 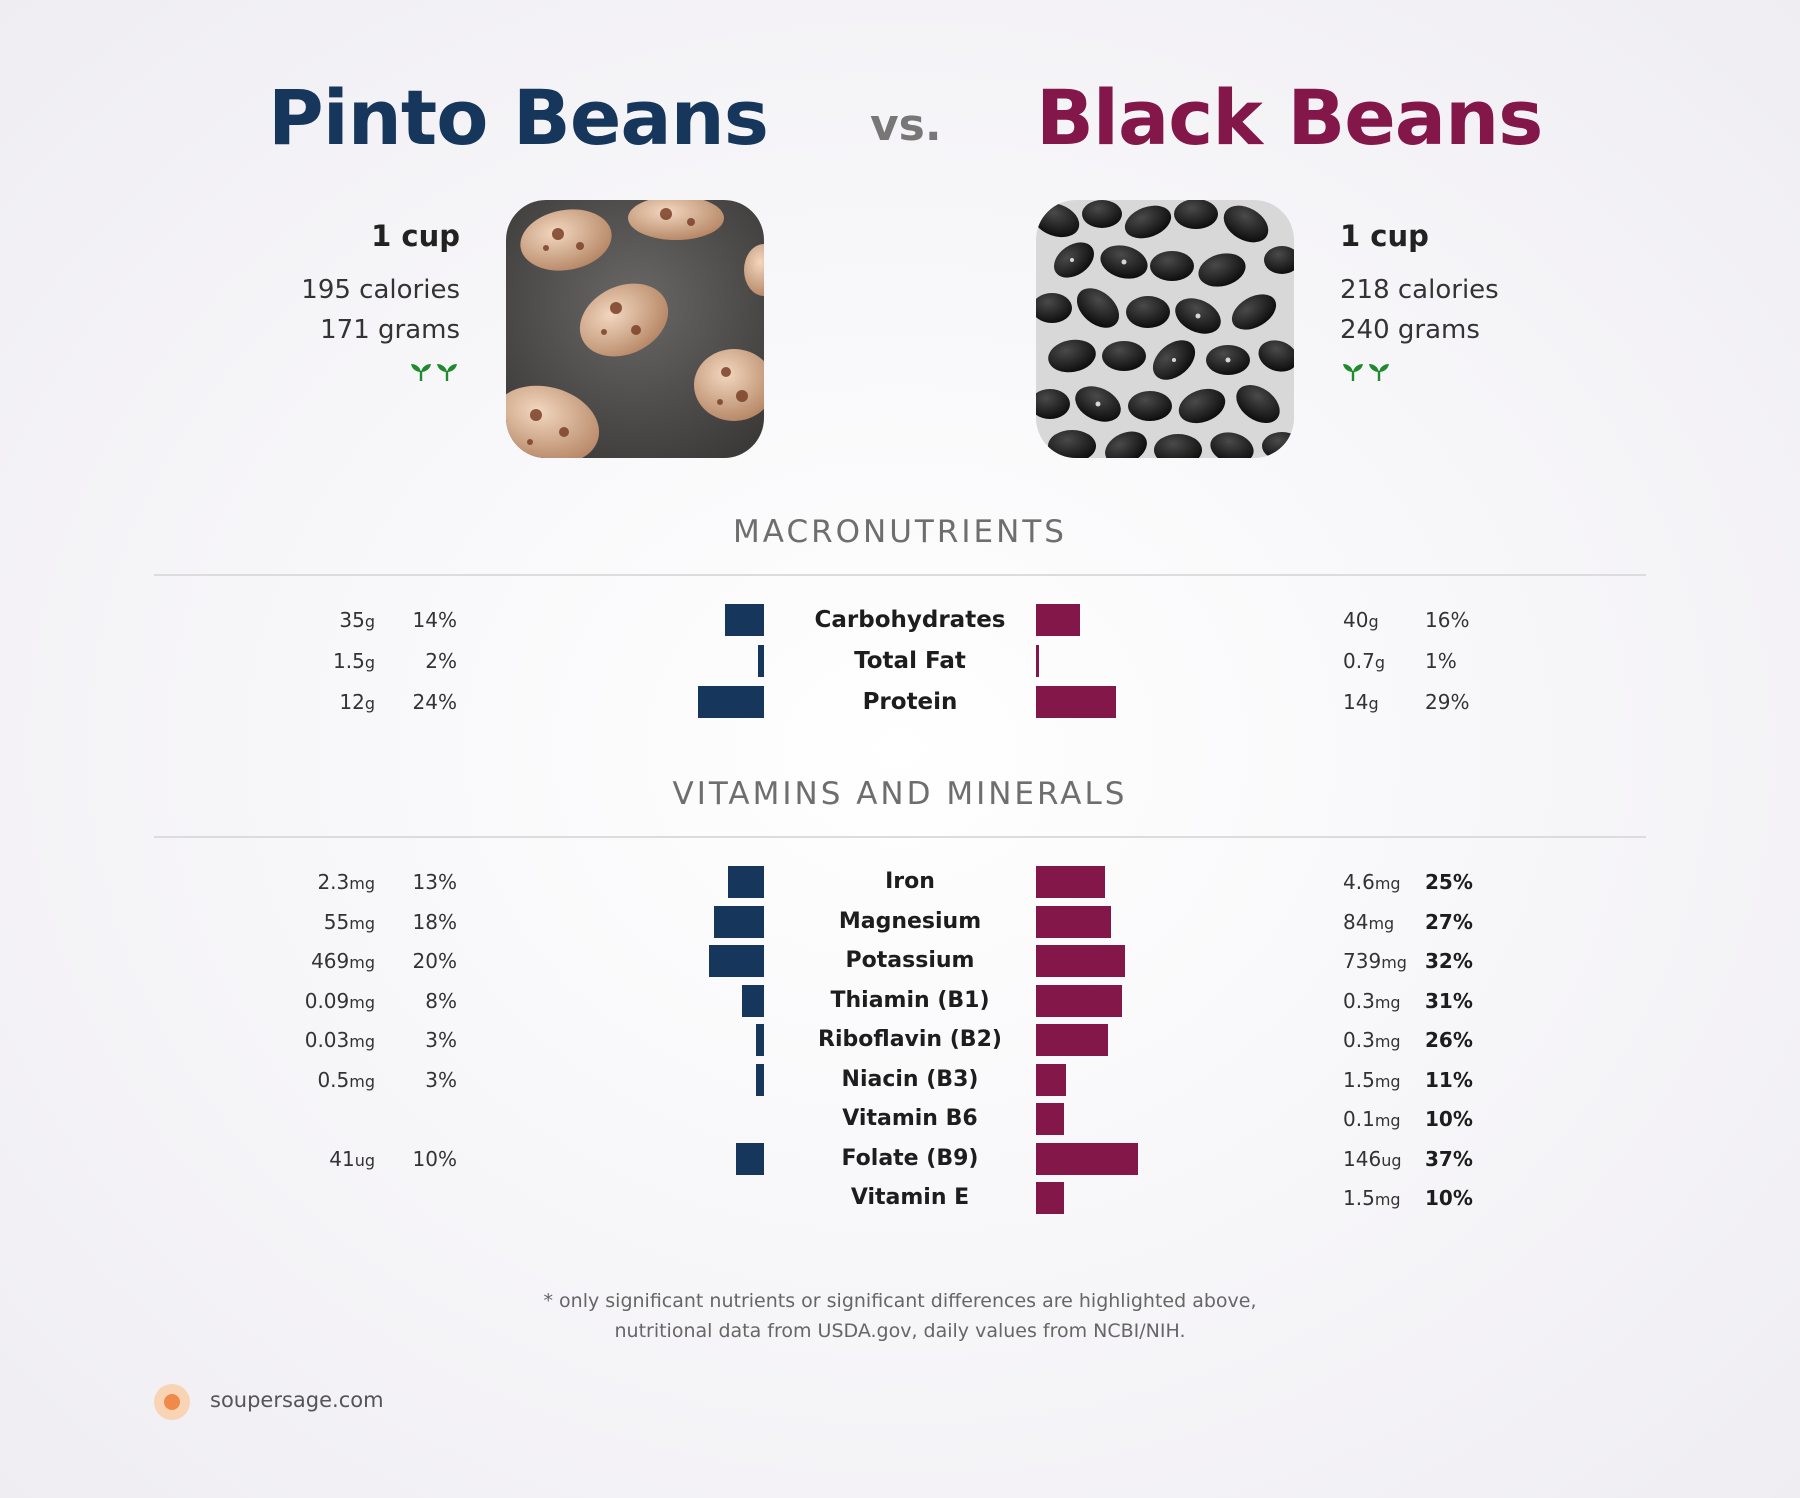 I want to click on right-grams: 240 grams, so click(x=1410, y=330).